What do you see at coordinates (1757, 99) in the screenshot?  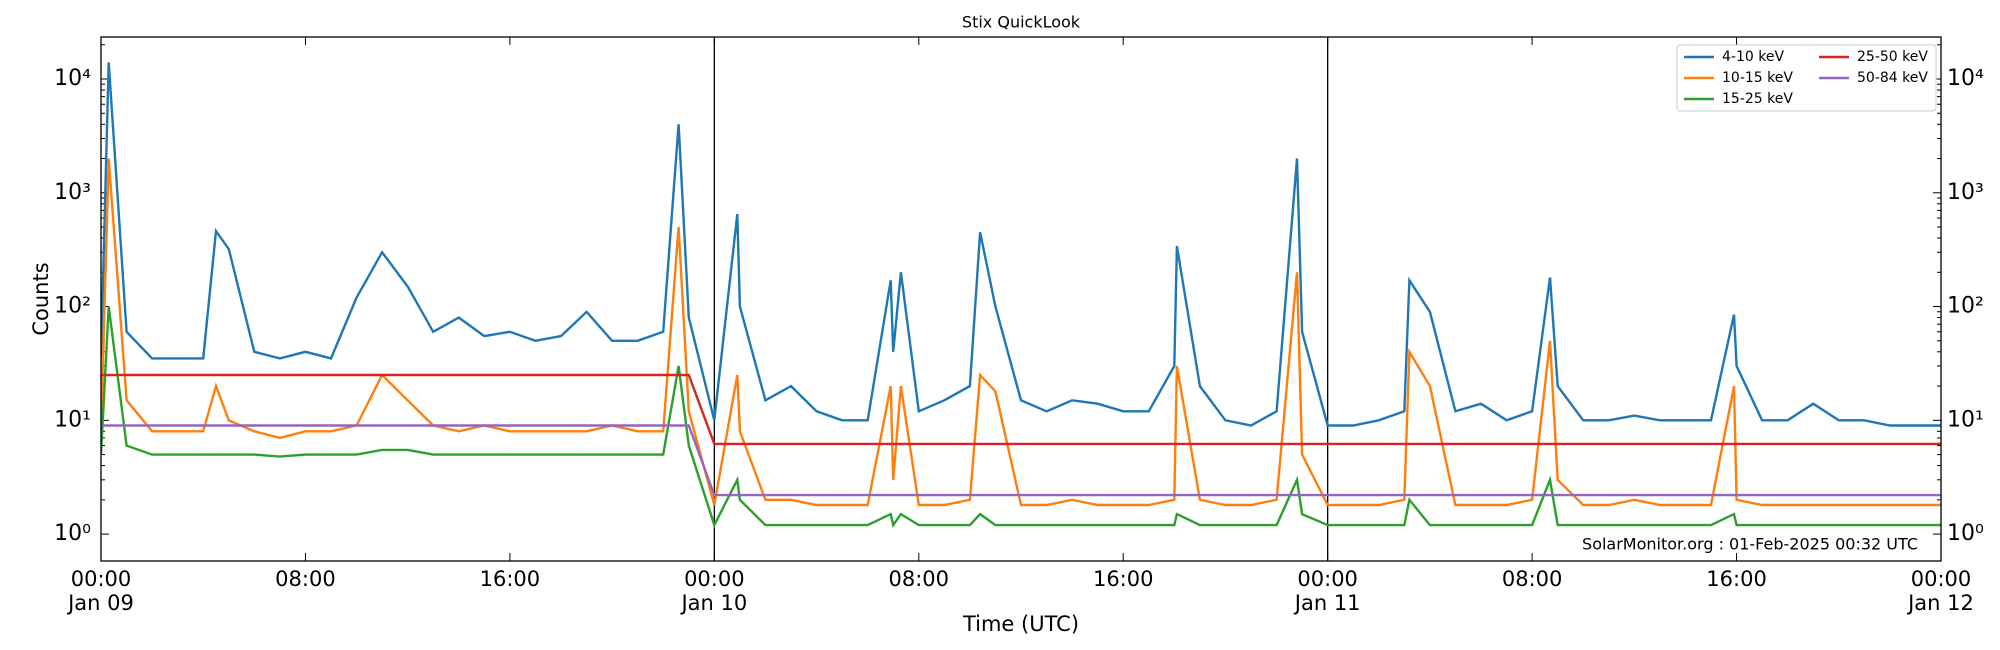 I see `legend-label: 15-25 keV` at bounding box center [1757, 99].